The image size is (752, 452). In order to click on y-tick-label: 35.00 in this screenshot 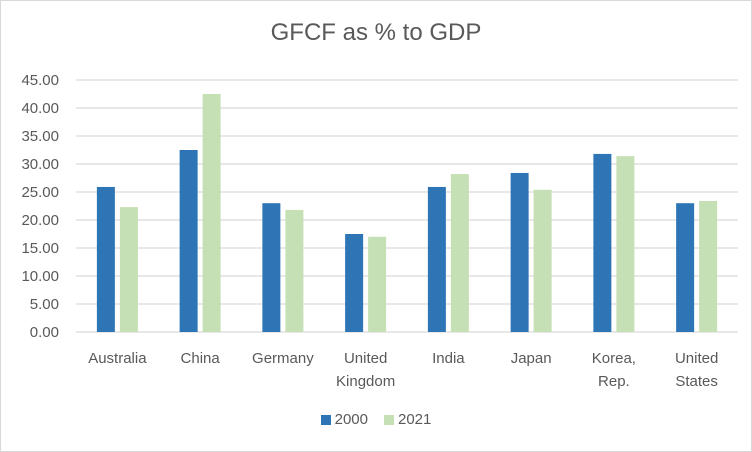, I will do `click(40, 136)`.